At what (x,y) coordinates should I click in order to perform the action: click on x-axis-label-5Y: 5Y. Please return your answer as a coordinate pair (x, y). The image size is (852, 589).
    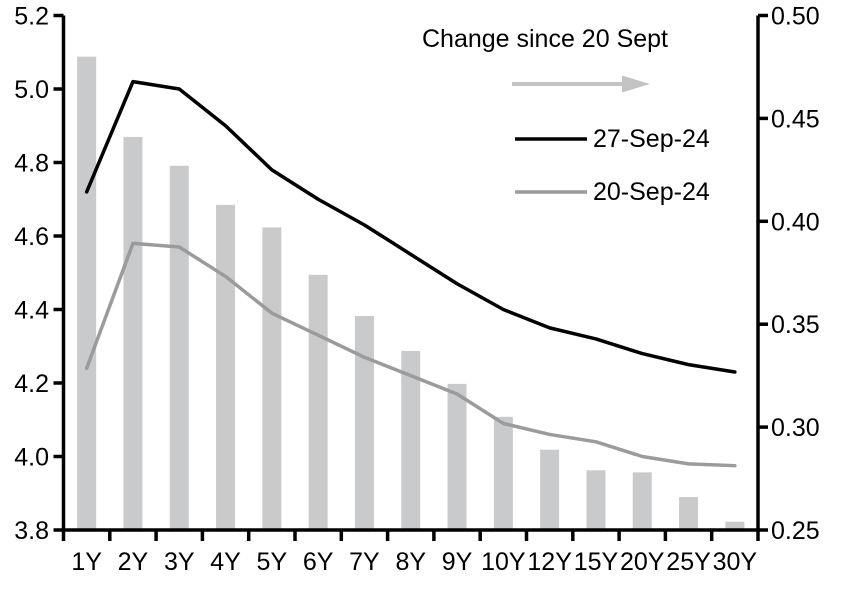
    Looking at the image, I should click on (272, 562).